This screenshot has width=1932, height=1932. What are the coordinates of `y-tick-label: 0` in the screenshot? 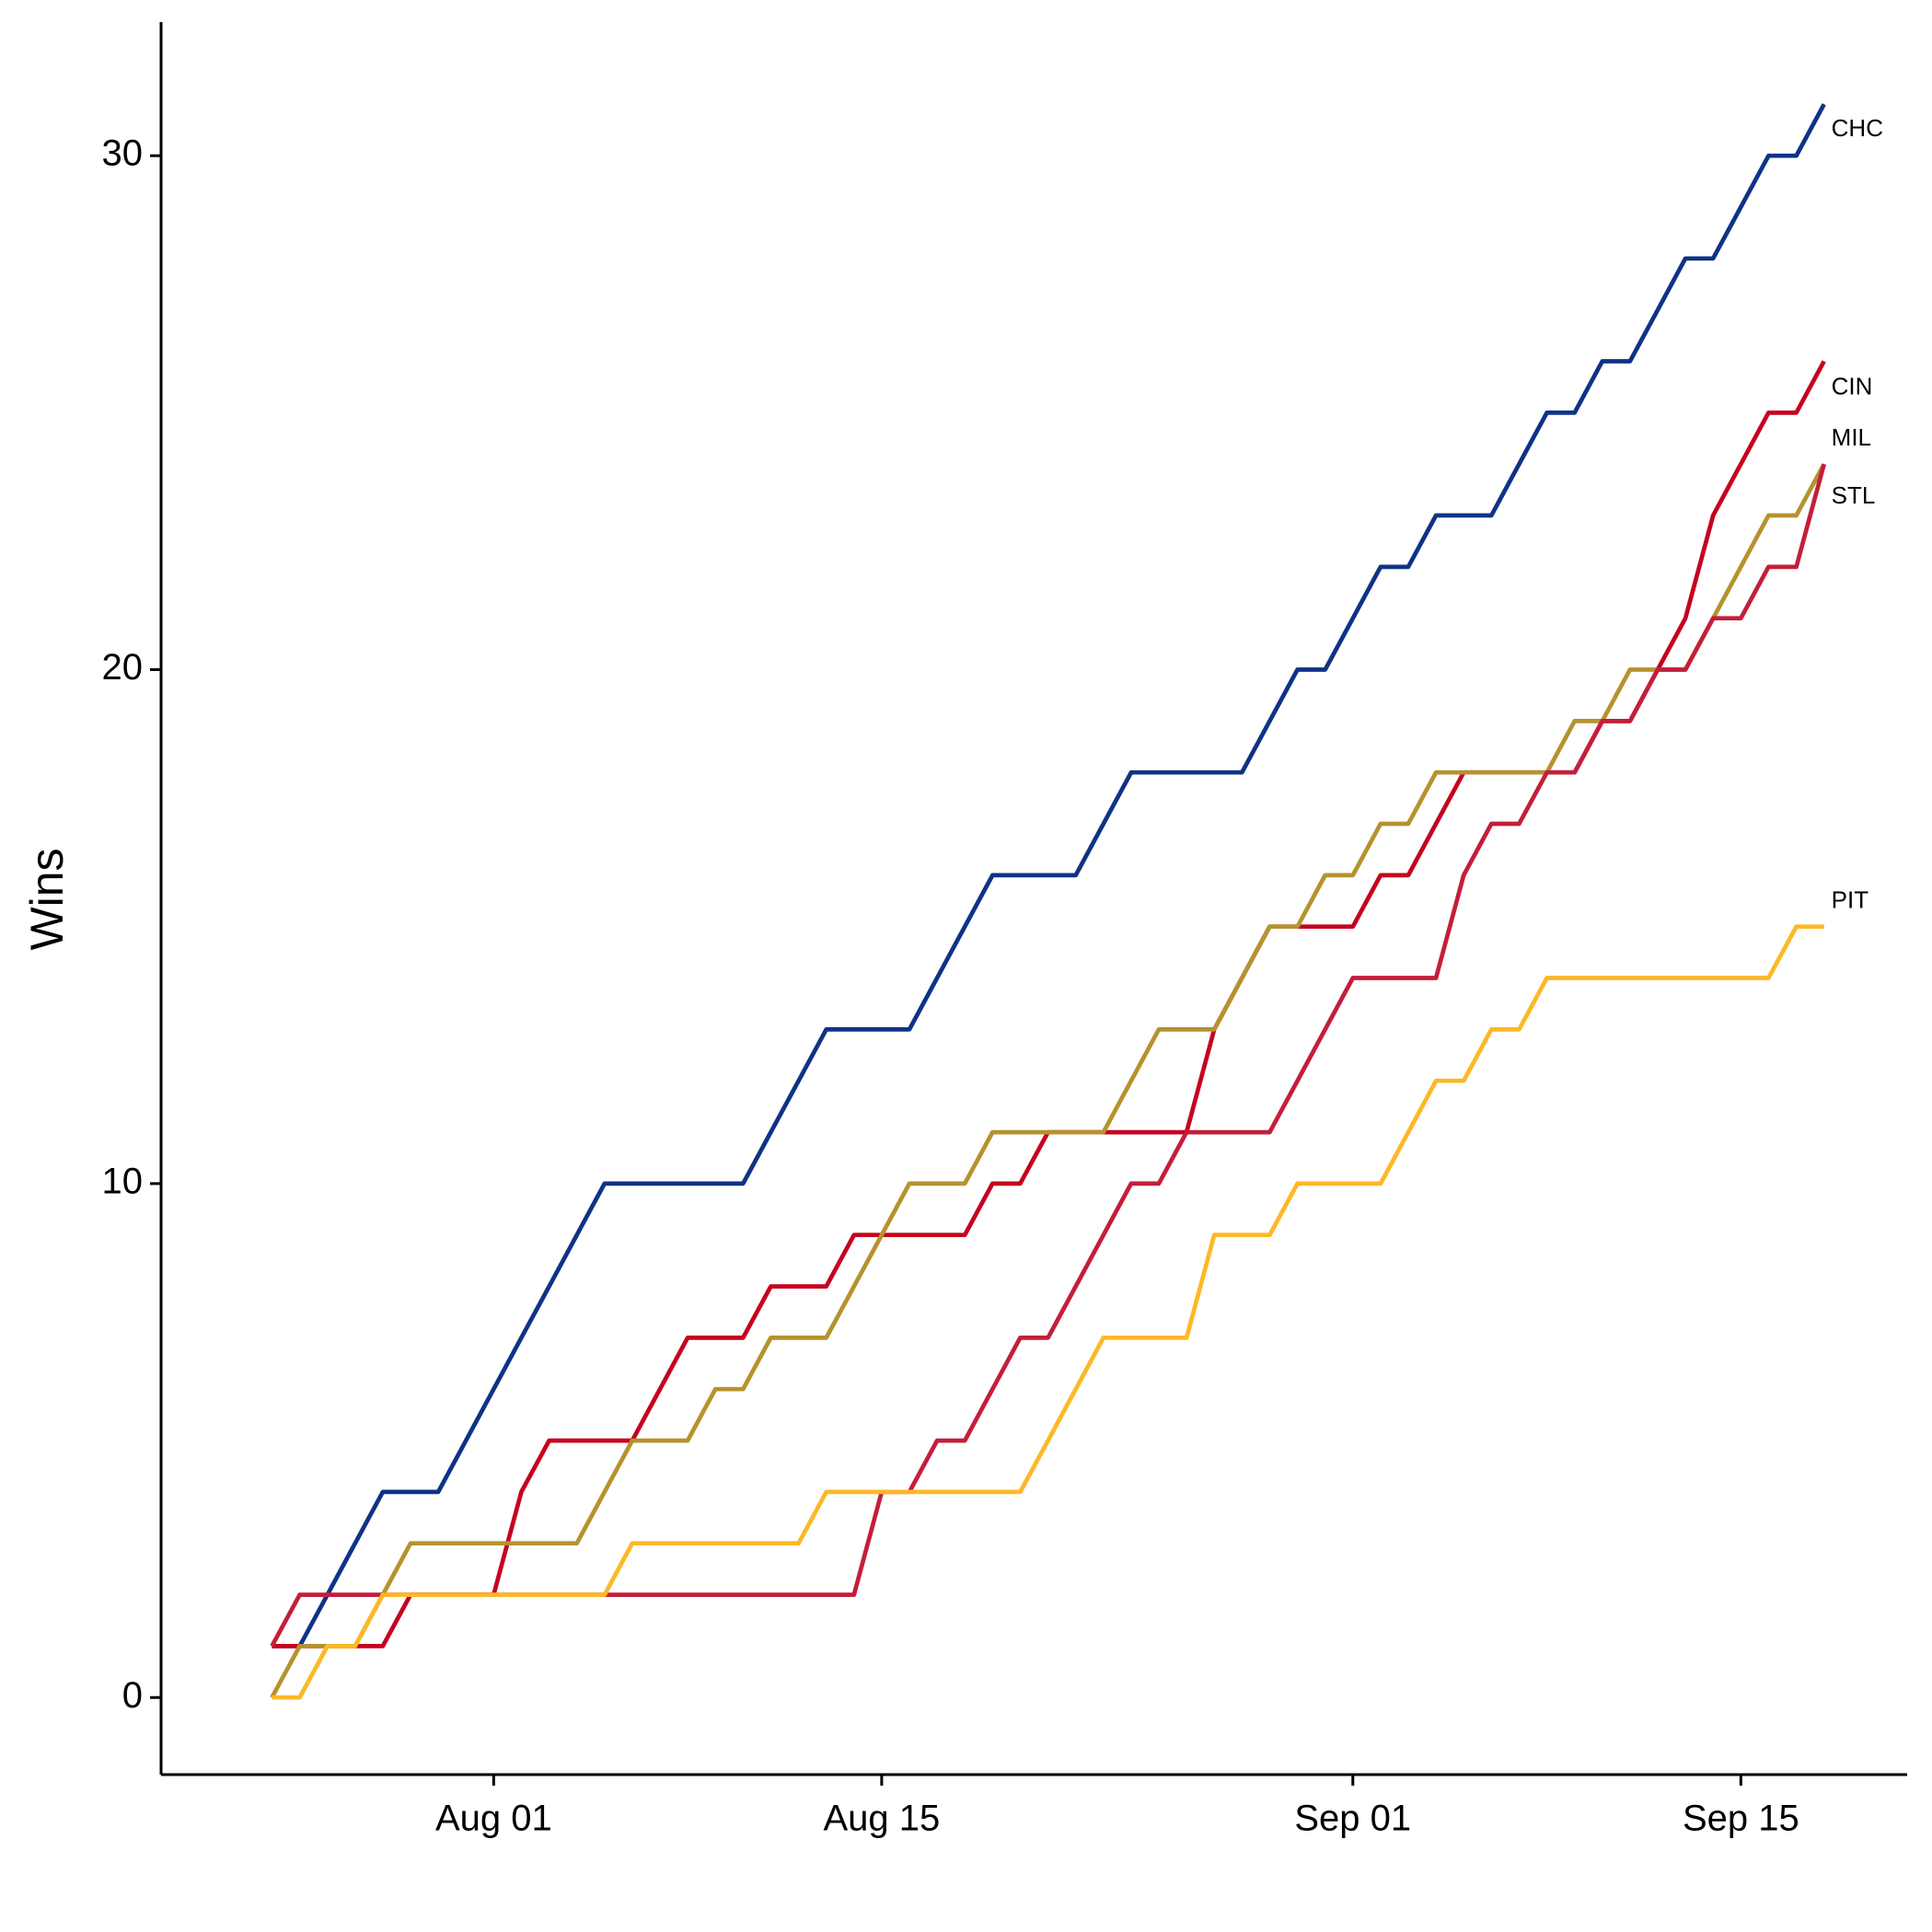 It's located at (132, 1696).